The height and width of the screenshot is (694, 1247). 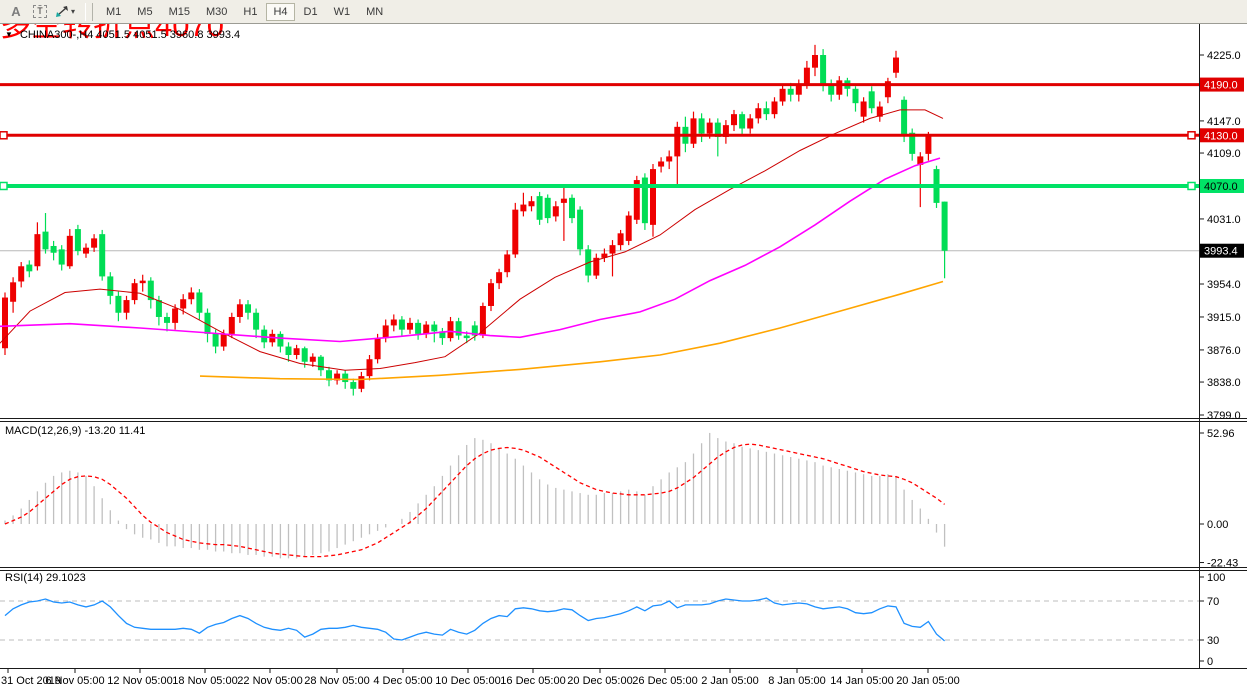 What do you see at coordinates (139, 681) in the screenshot?
I see `svg-text: 12 Nov 05:00` at bounding box center [139, 681].